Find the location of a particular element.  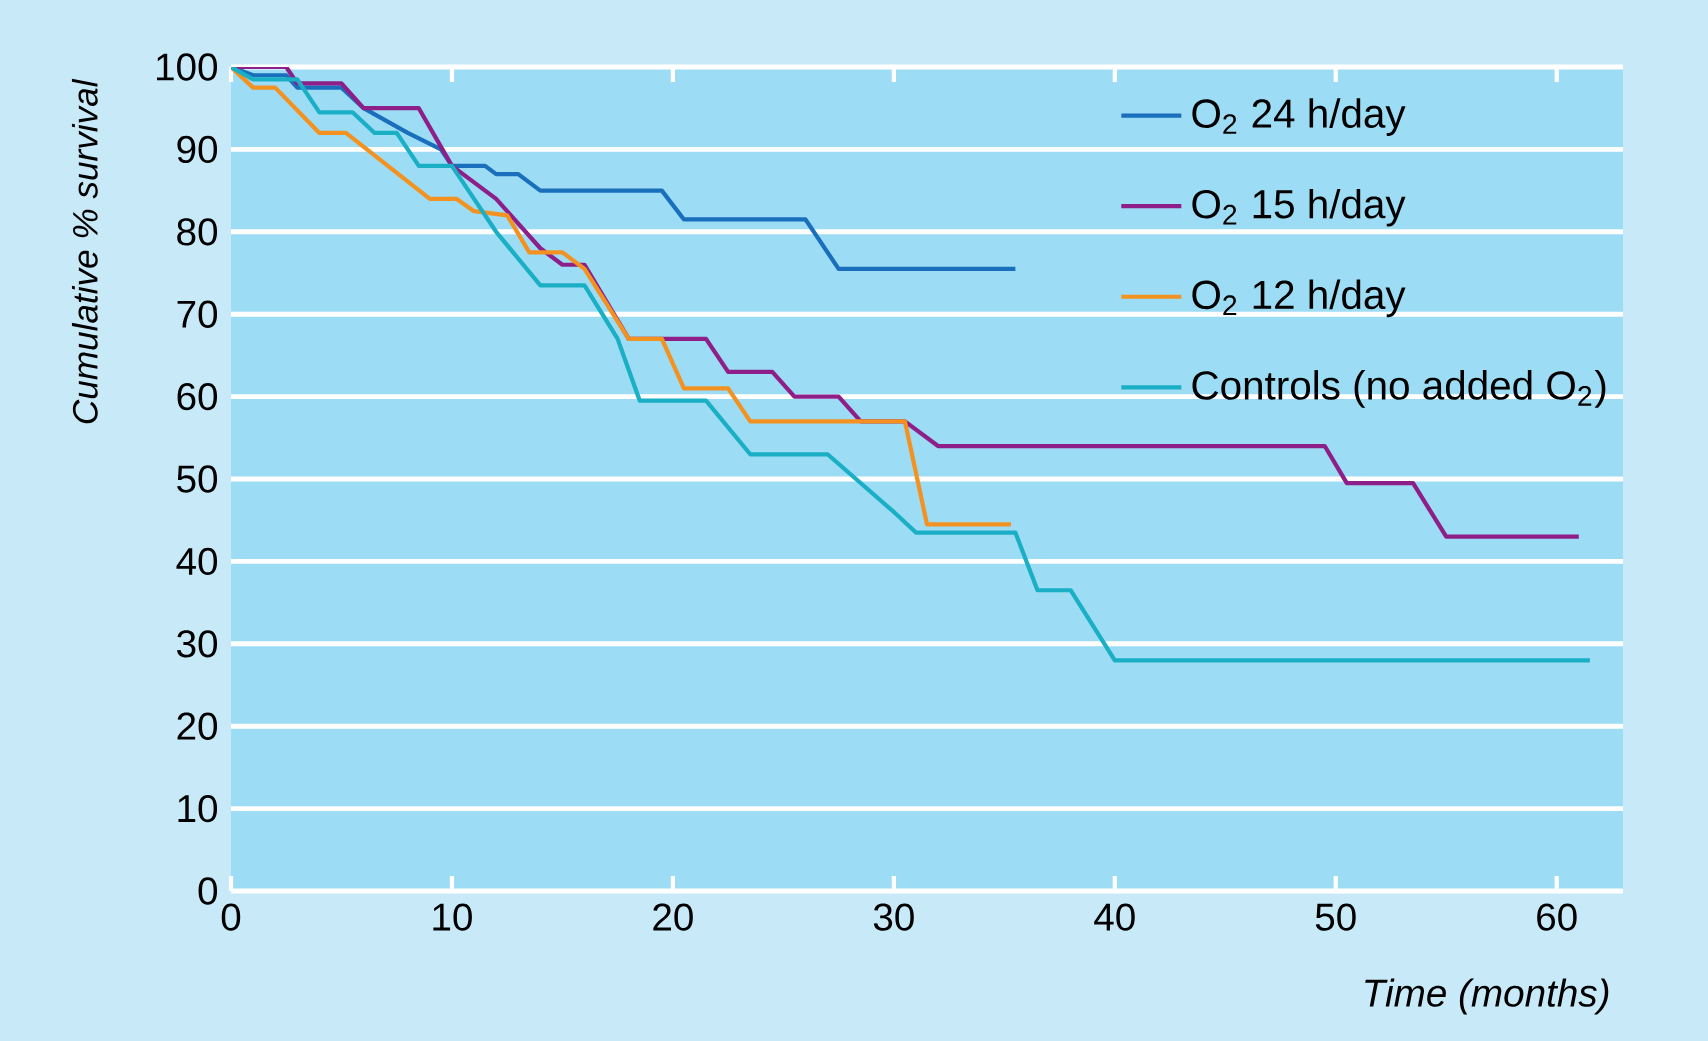

x-tick-label: 50 is located at coordinates (1335, 917).